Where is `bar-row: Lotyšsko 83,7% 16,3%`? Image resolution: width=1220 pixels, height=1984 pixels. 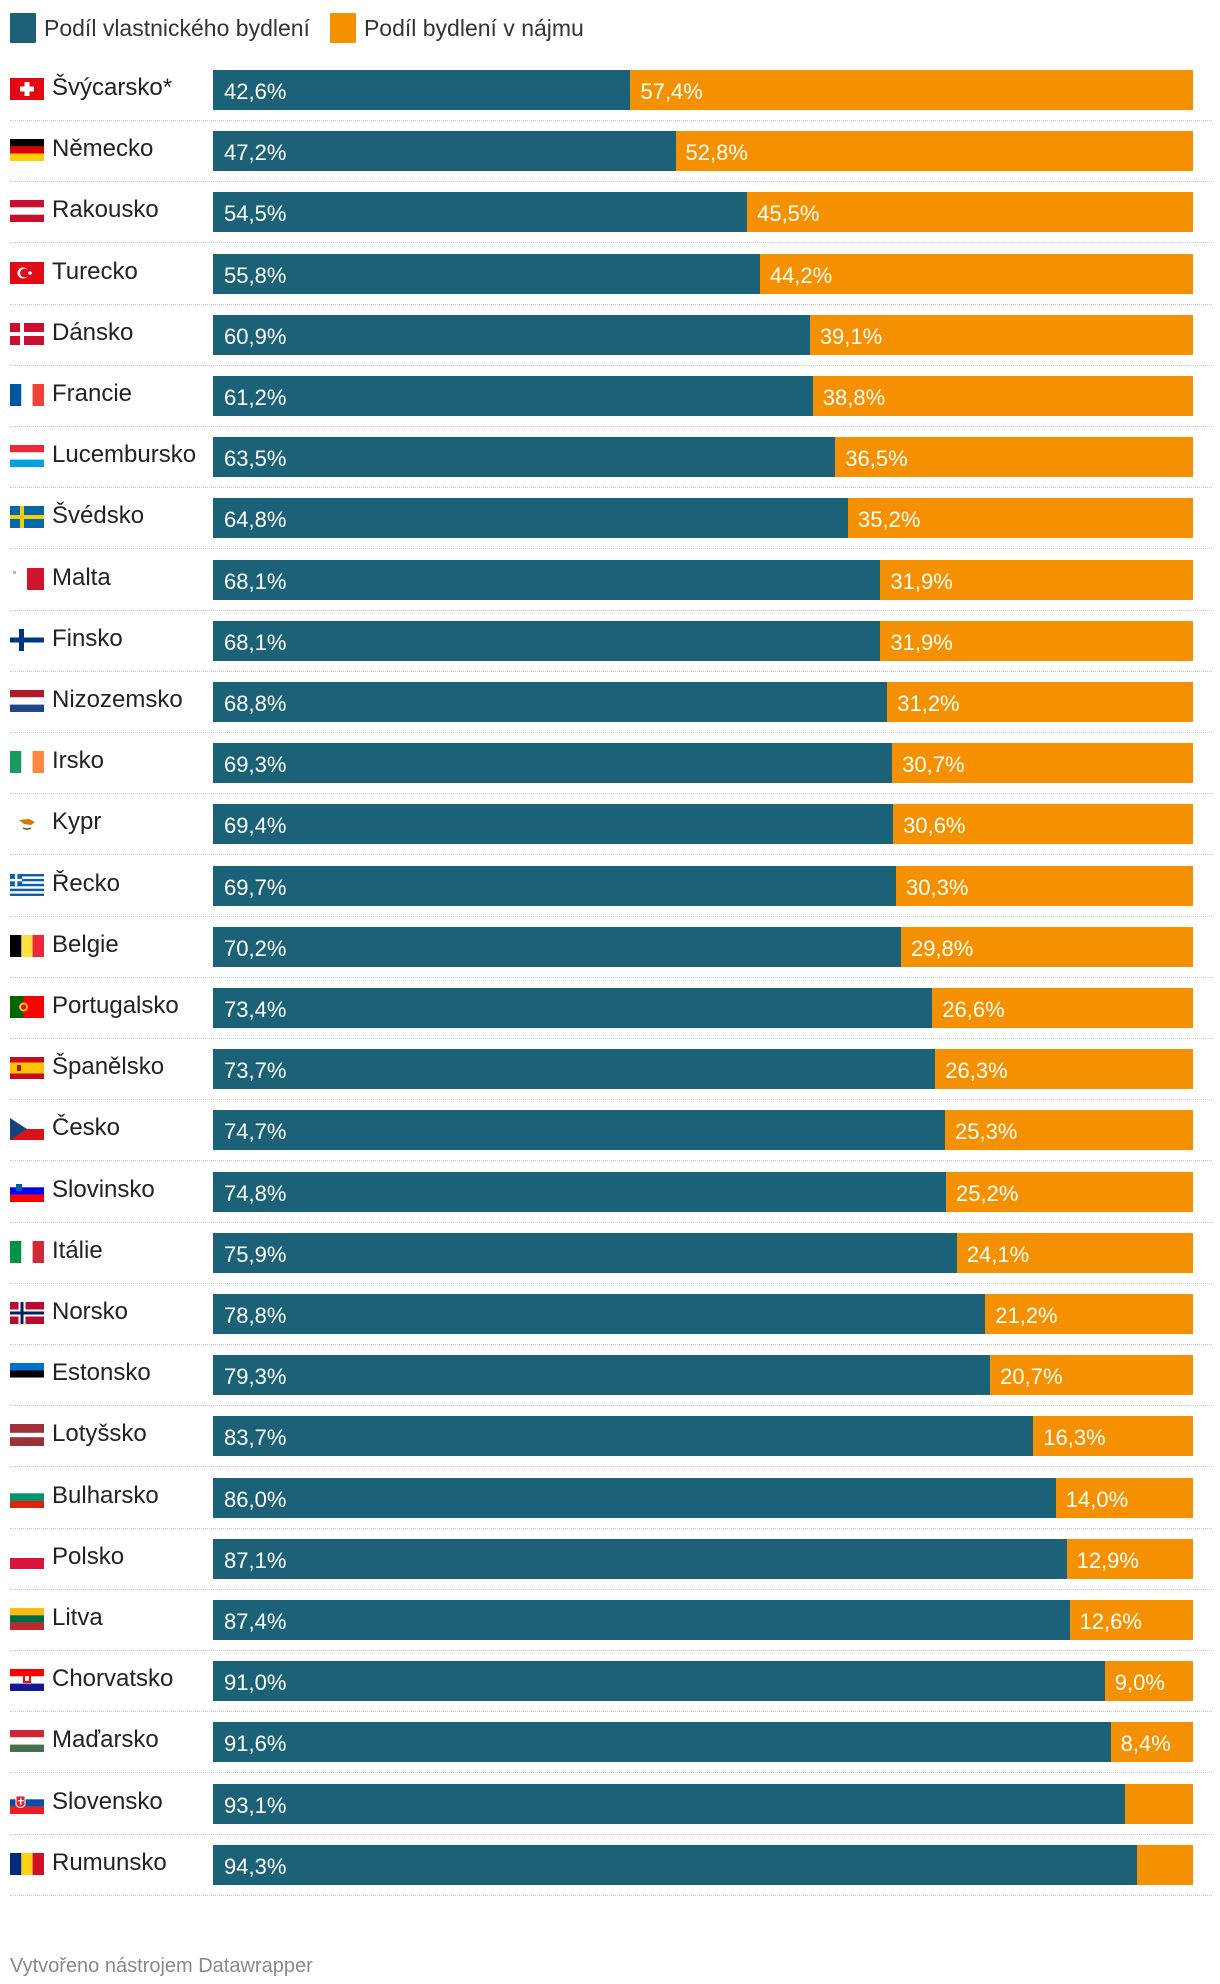 bar-row: Lotyšsko 83,7% 16,3% is located at coordinates (610, 1436).